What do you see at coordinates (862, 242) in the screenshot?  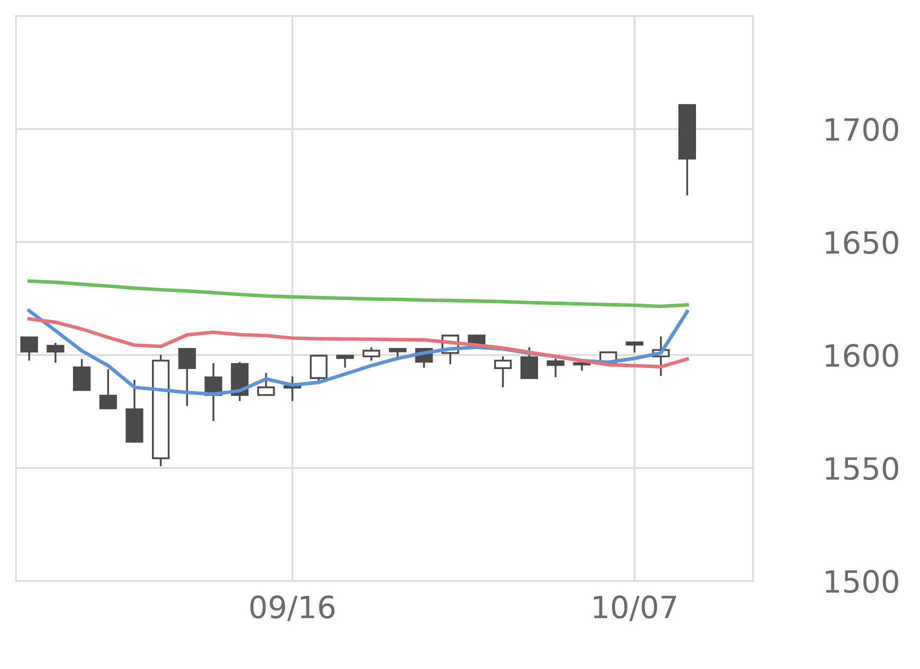 I see `y-tick-label: 1650` at bounding box center [862, 242].